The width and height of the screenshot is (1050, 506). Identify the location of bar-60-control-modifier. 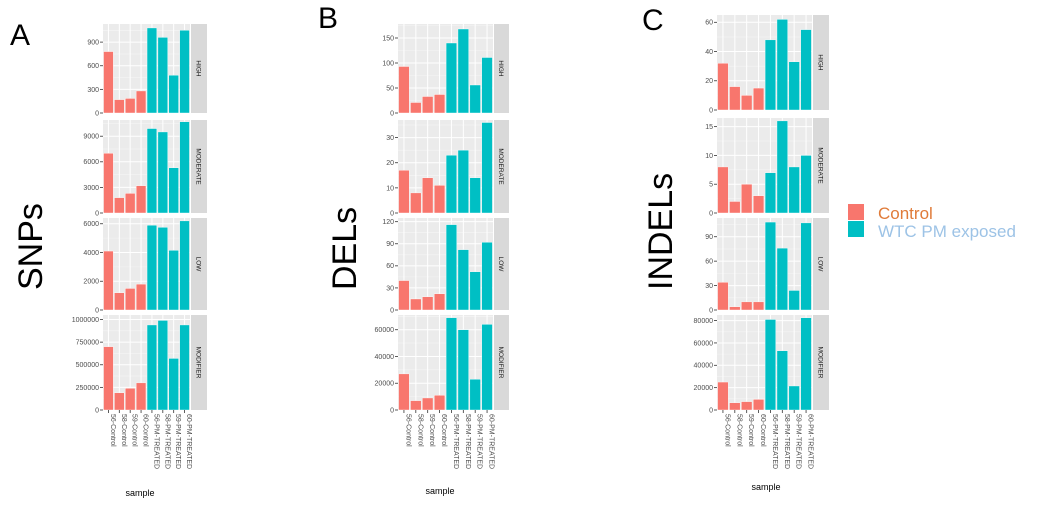
(440, 403).